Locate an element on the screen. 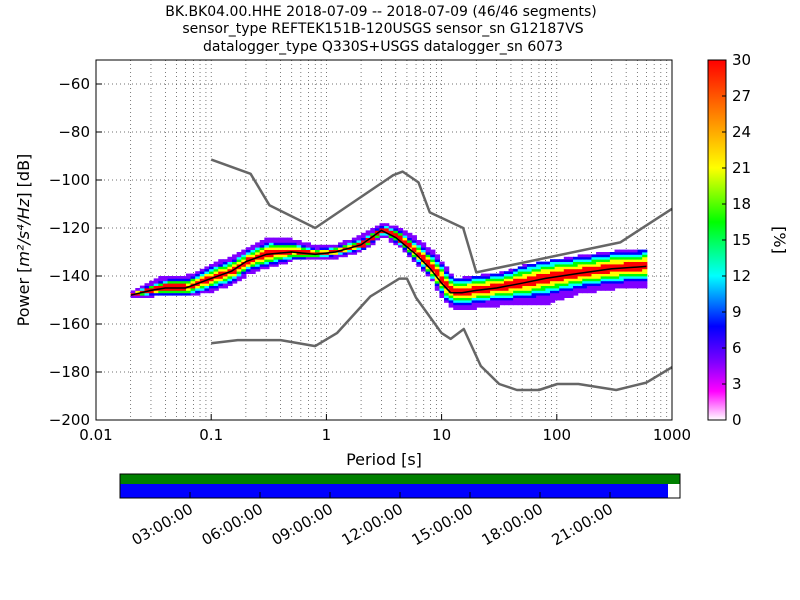 This screenshot has width=800, height=600. colorbar-tick-label: 12 is located at coordinates (741, 276).